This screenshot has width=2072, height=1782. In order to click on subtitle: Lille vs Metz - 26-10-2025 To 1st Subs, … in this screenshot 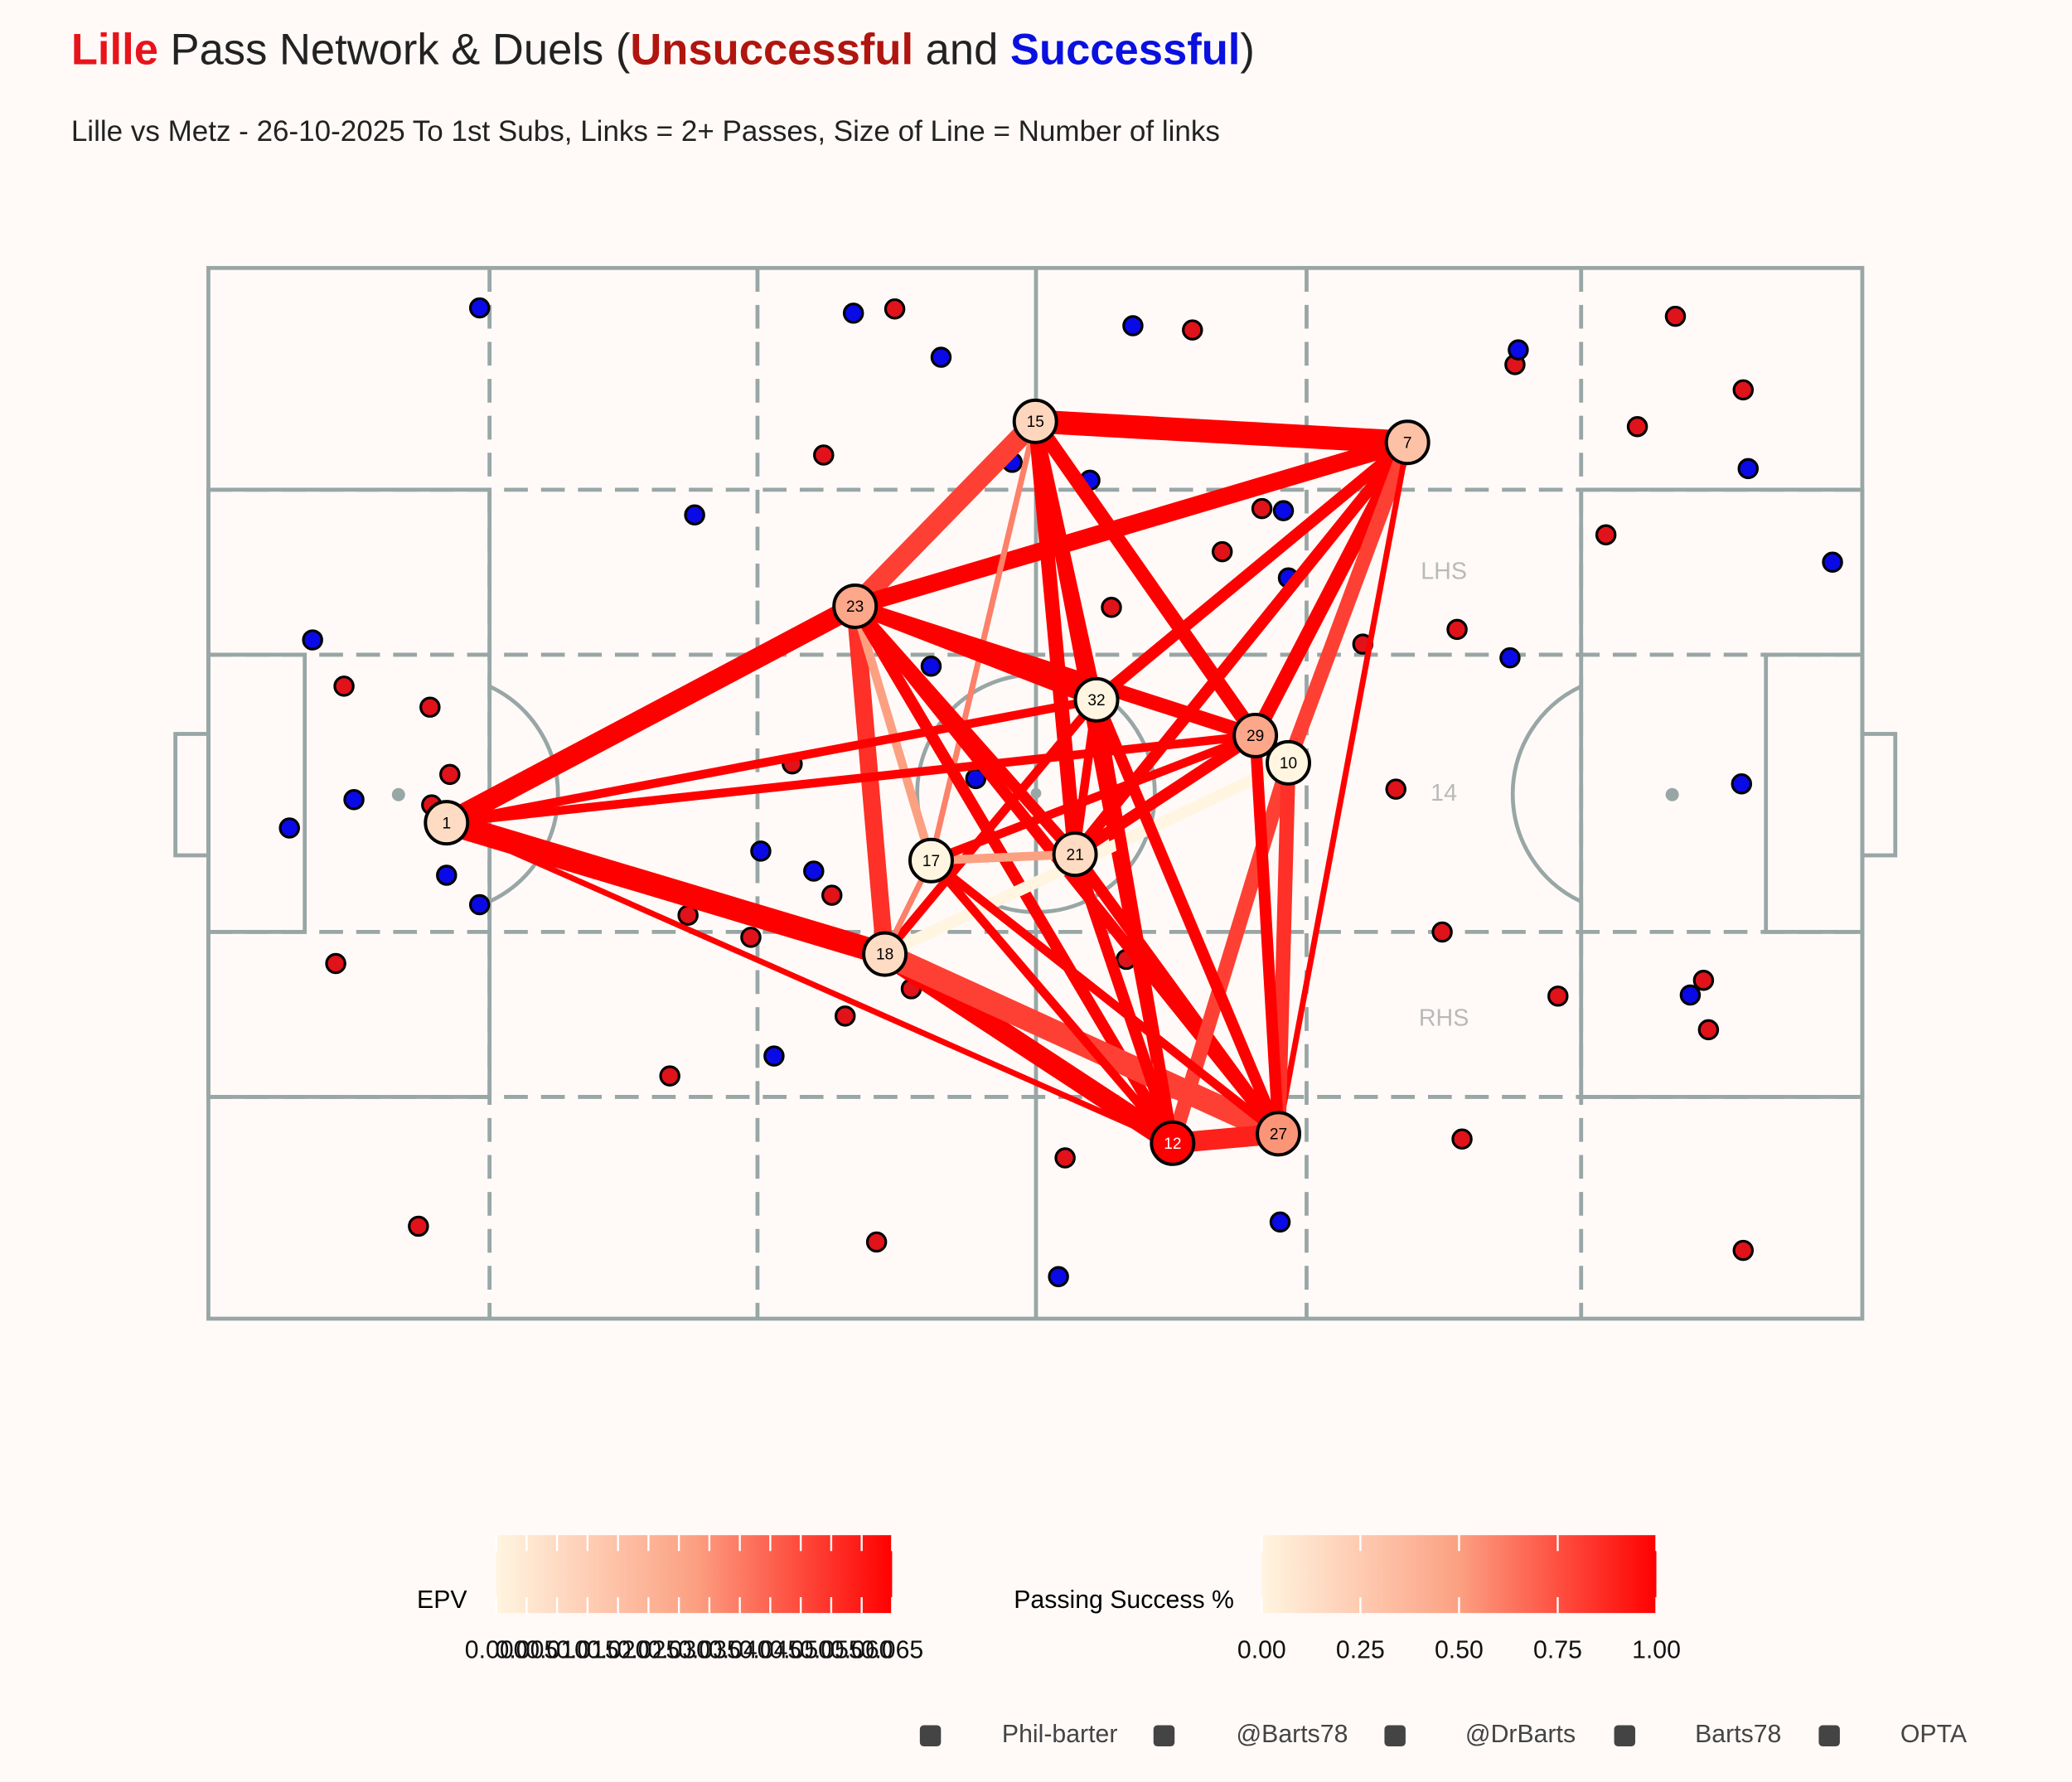, I will do `click(645, 131)`.